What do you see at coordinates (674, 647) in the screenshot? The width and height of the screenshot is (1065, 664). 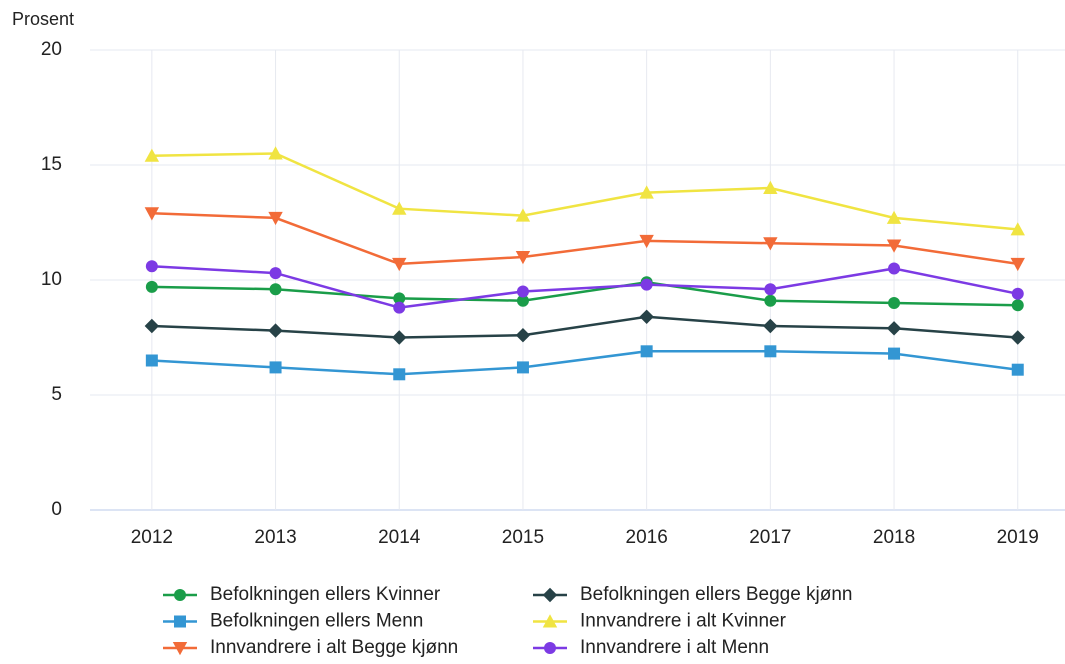 I see `legend-label: Innvandrere i alt Menn` at bounding box center [674, 647].